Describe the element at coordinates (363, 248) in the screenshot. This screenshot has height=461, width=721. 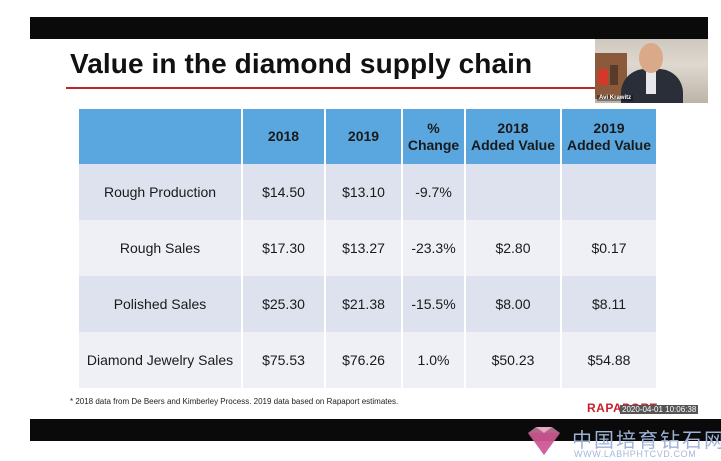
I see `table-cell: $13.27` at that location.